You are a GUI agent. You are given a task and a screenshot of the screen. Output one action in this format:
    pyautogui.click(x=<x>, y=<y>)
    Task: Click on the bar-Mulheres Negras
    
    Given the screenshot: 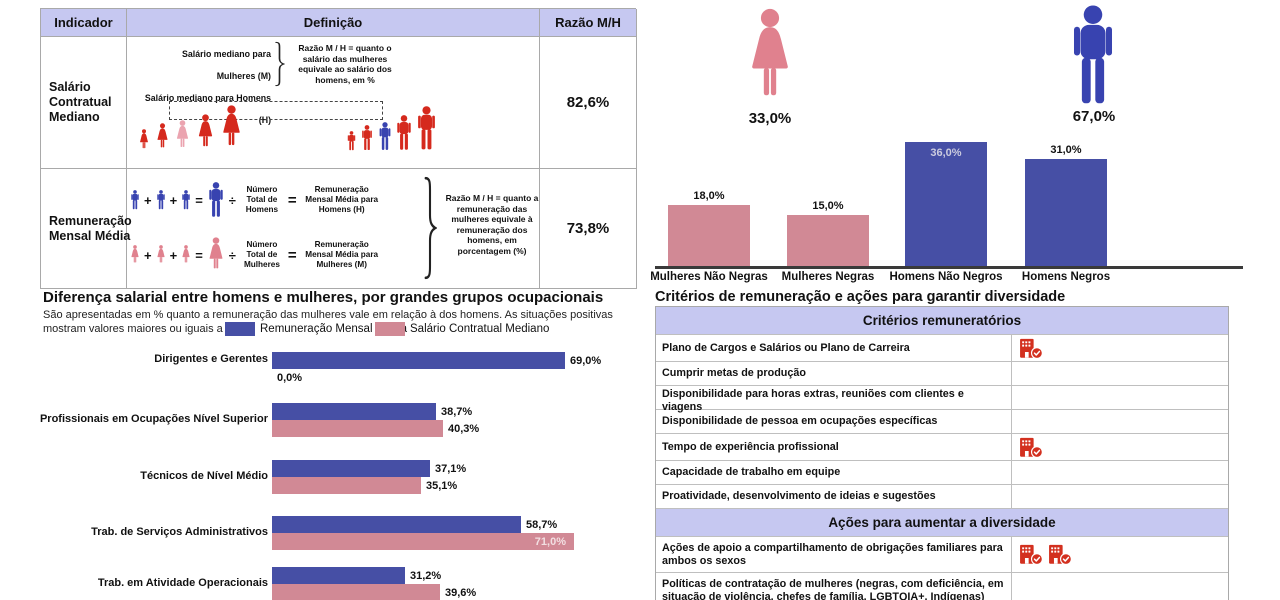 What is the action you would take?
    pyautogui.click(x=828, y=241)
    